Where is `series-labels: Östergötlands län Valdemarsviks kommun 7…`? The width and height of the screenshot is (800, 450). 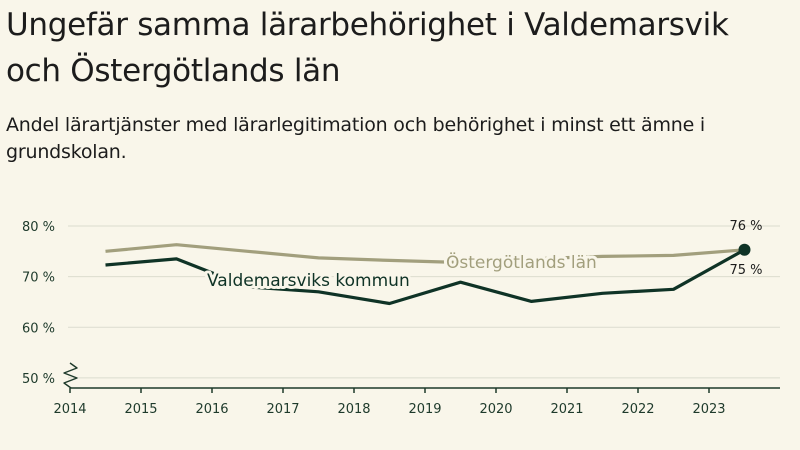 series-labels: Östergötlands län Valdemarsviks kommun 7… is located at coordinates (483, 256).